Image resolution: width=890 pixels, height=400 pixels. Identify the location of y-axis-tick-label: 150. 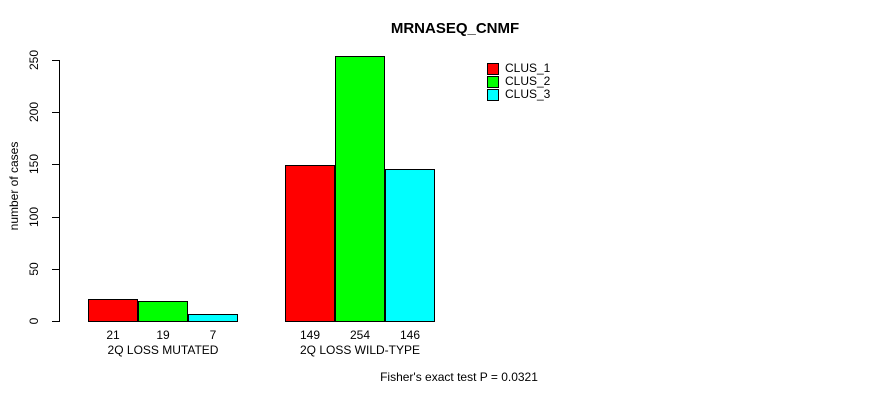
(34, 164).